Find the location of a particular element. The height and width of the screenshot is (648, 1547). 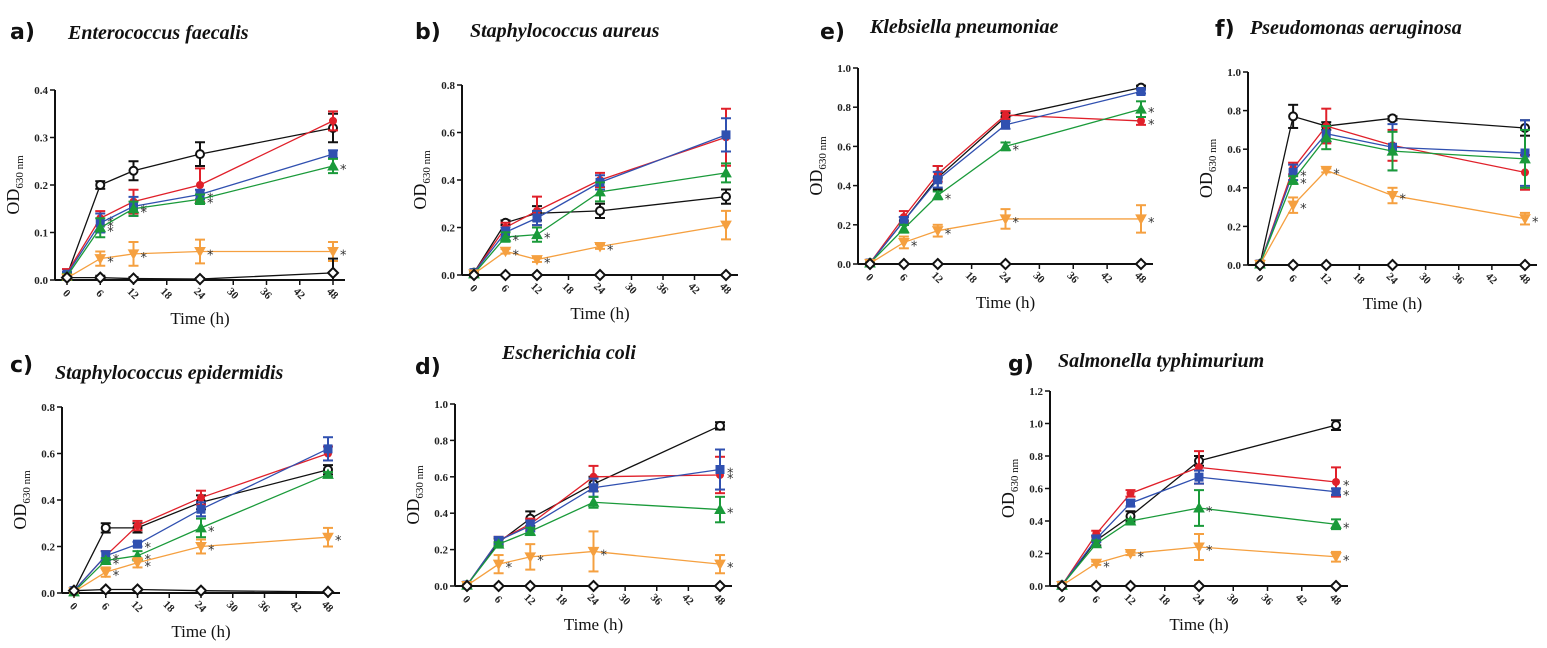

series-orange: * * * * is located at coordinates (204, 261).